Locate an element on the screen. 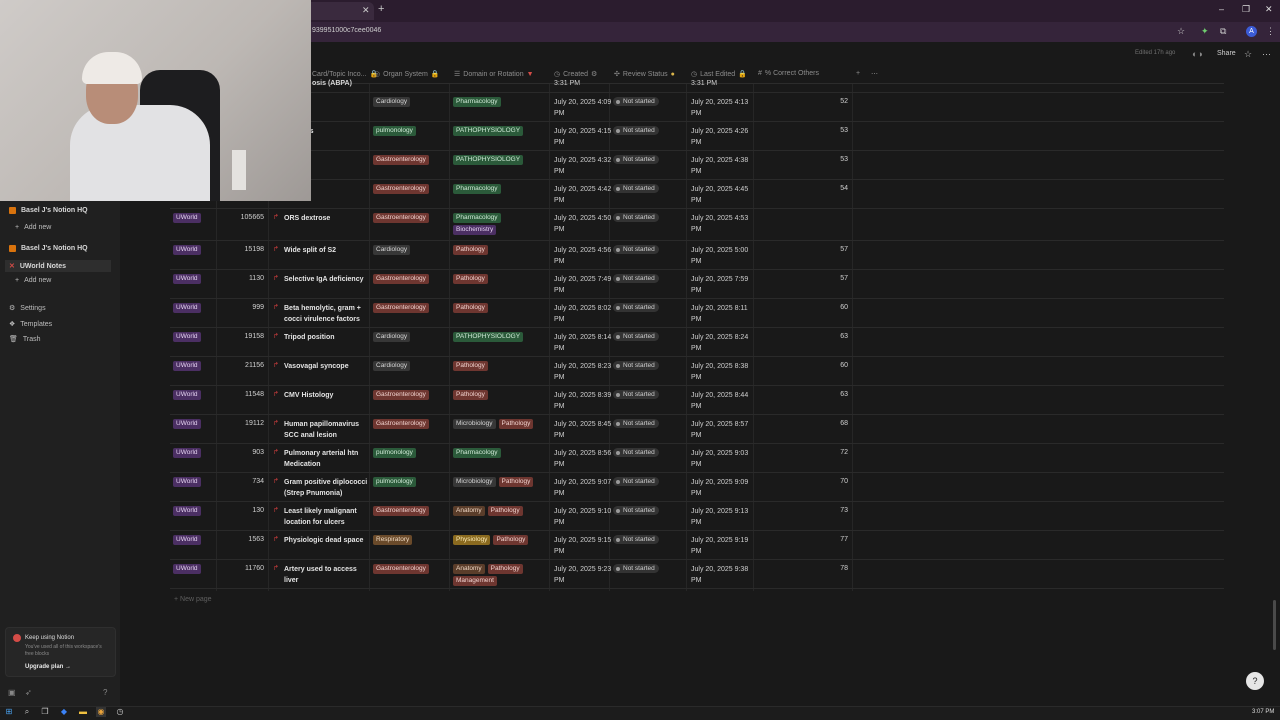 The height and width of the screenshot is (720, 1280). edited-cell: July 20, 2025 8:24 PM is located at coordinates (720, 343).